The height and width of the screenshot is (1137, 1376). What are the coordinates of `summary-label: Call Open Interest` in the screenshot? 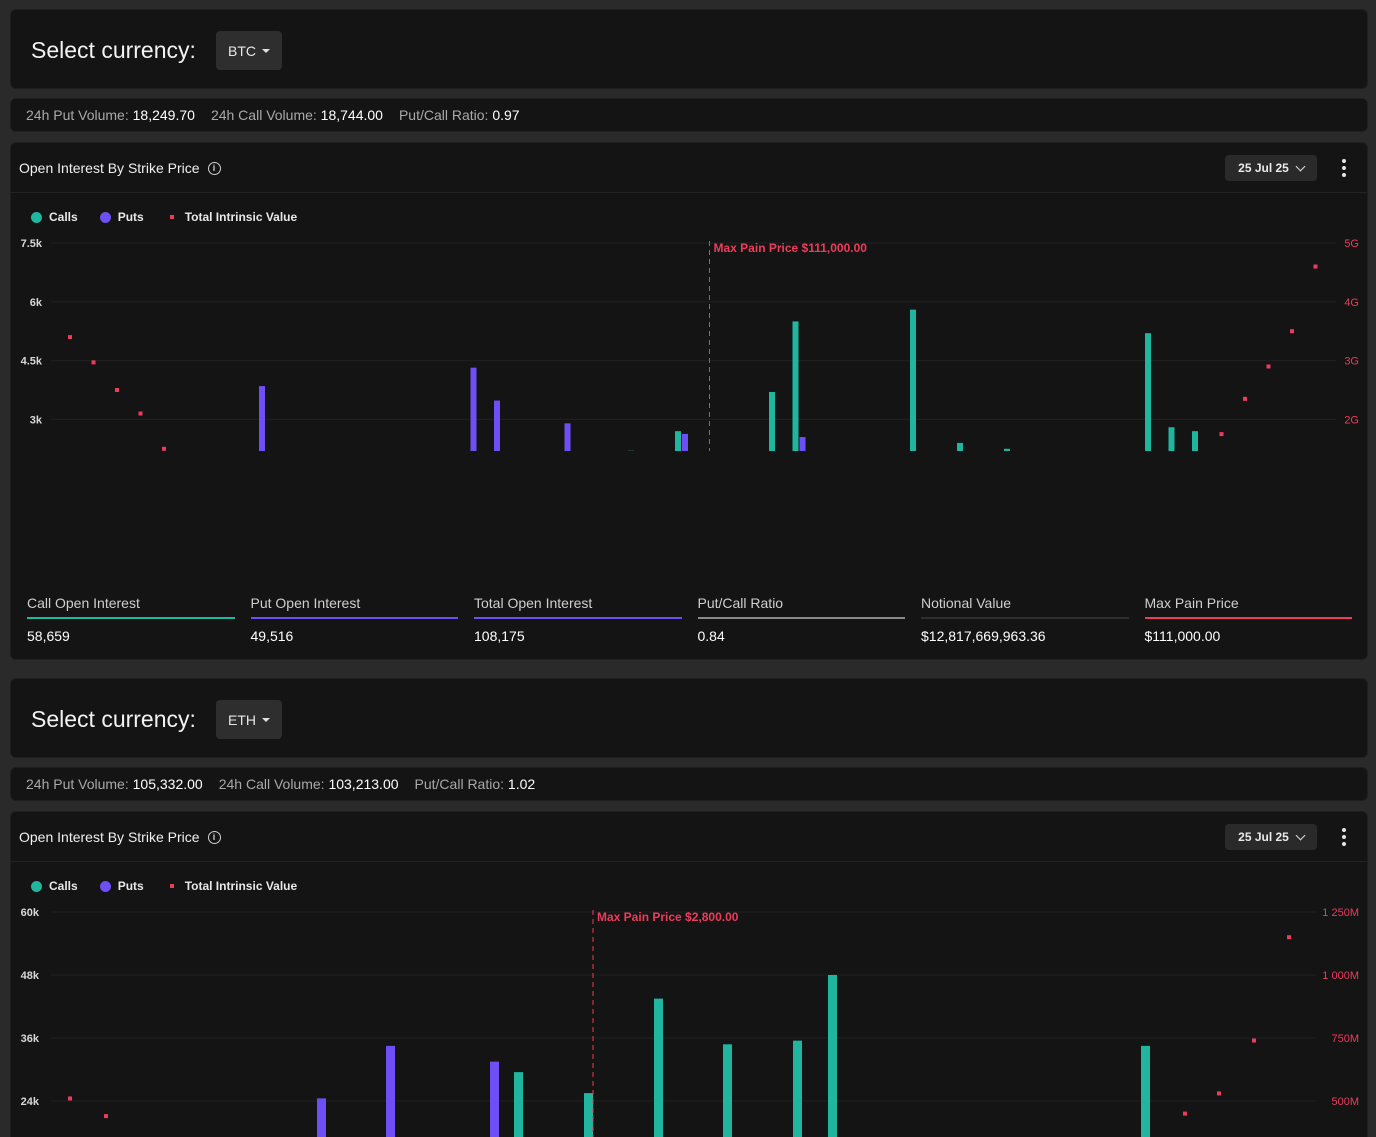 It's located at (131, 607).